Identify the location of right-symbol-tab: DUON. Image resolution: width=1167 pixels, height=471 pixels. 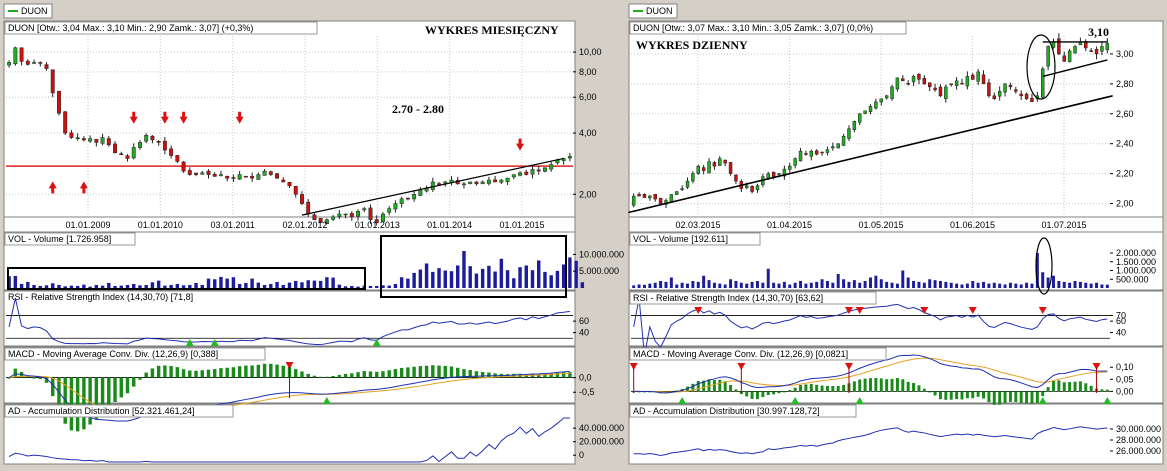
(653, 11).